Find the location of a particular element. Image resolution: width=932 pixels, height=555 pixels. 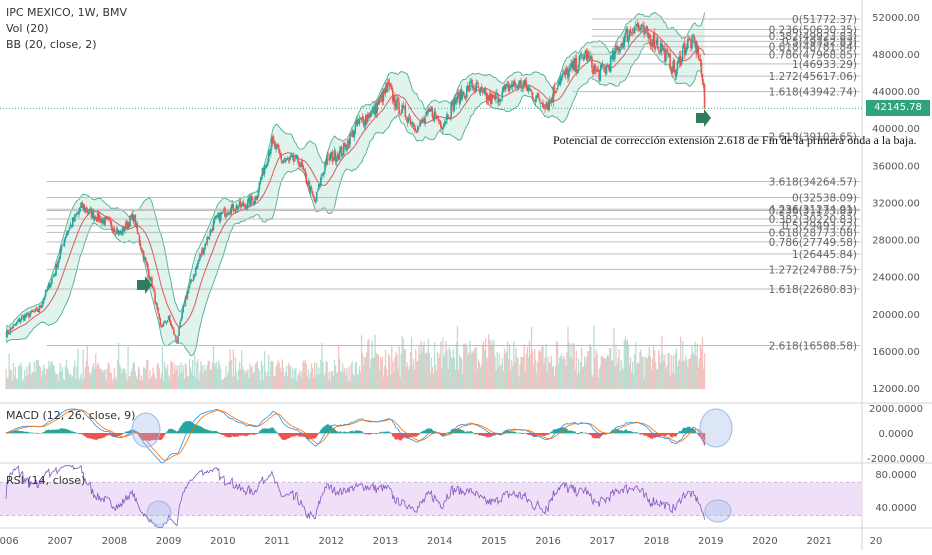

y-tick-label: 24000.00 is located at coordinates (896, 278).